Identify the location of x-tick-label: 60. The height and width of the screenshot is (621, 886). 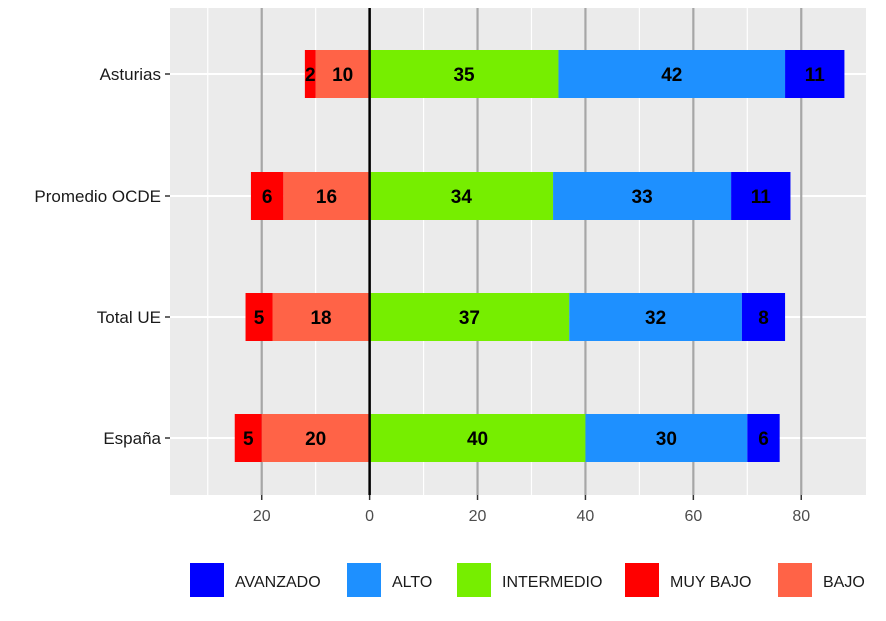
(693, 516).